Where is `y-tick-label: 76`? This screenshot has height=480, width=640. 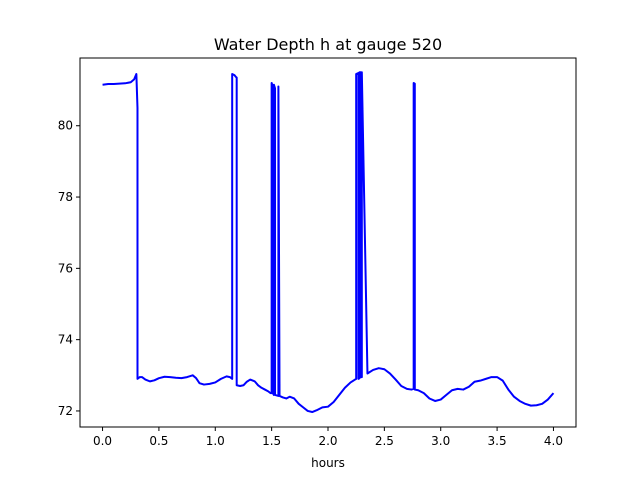 y-tick-label: 76 is located at coordinates (65, 268).